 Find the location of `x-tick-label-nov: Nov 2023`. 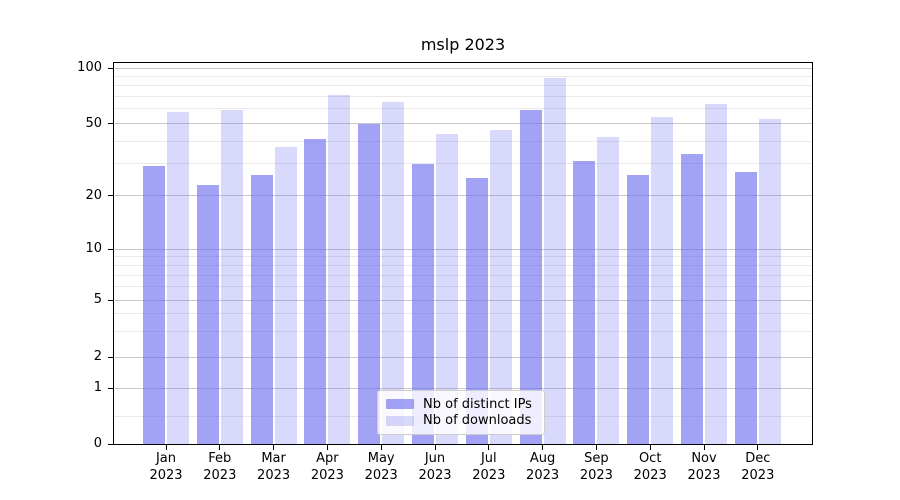

x-tick-label-nov: Nov 2023 is located at coordinates (704, 467).